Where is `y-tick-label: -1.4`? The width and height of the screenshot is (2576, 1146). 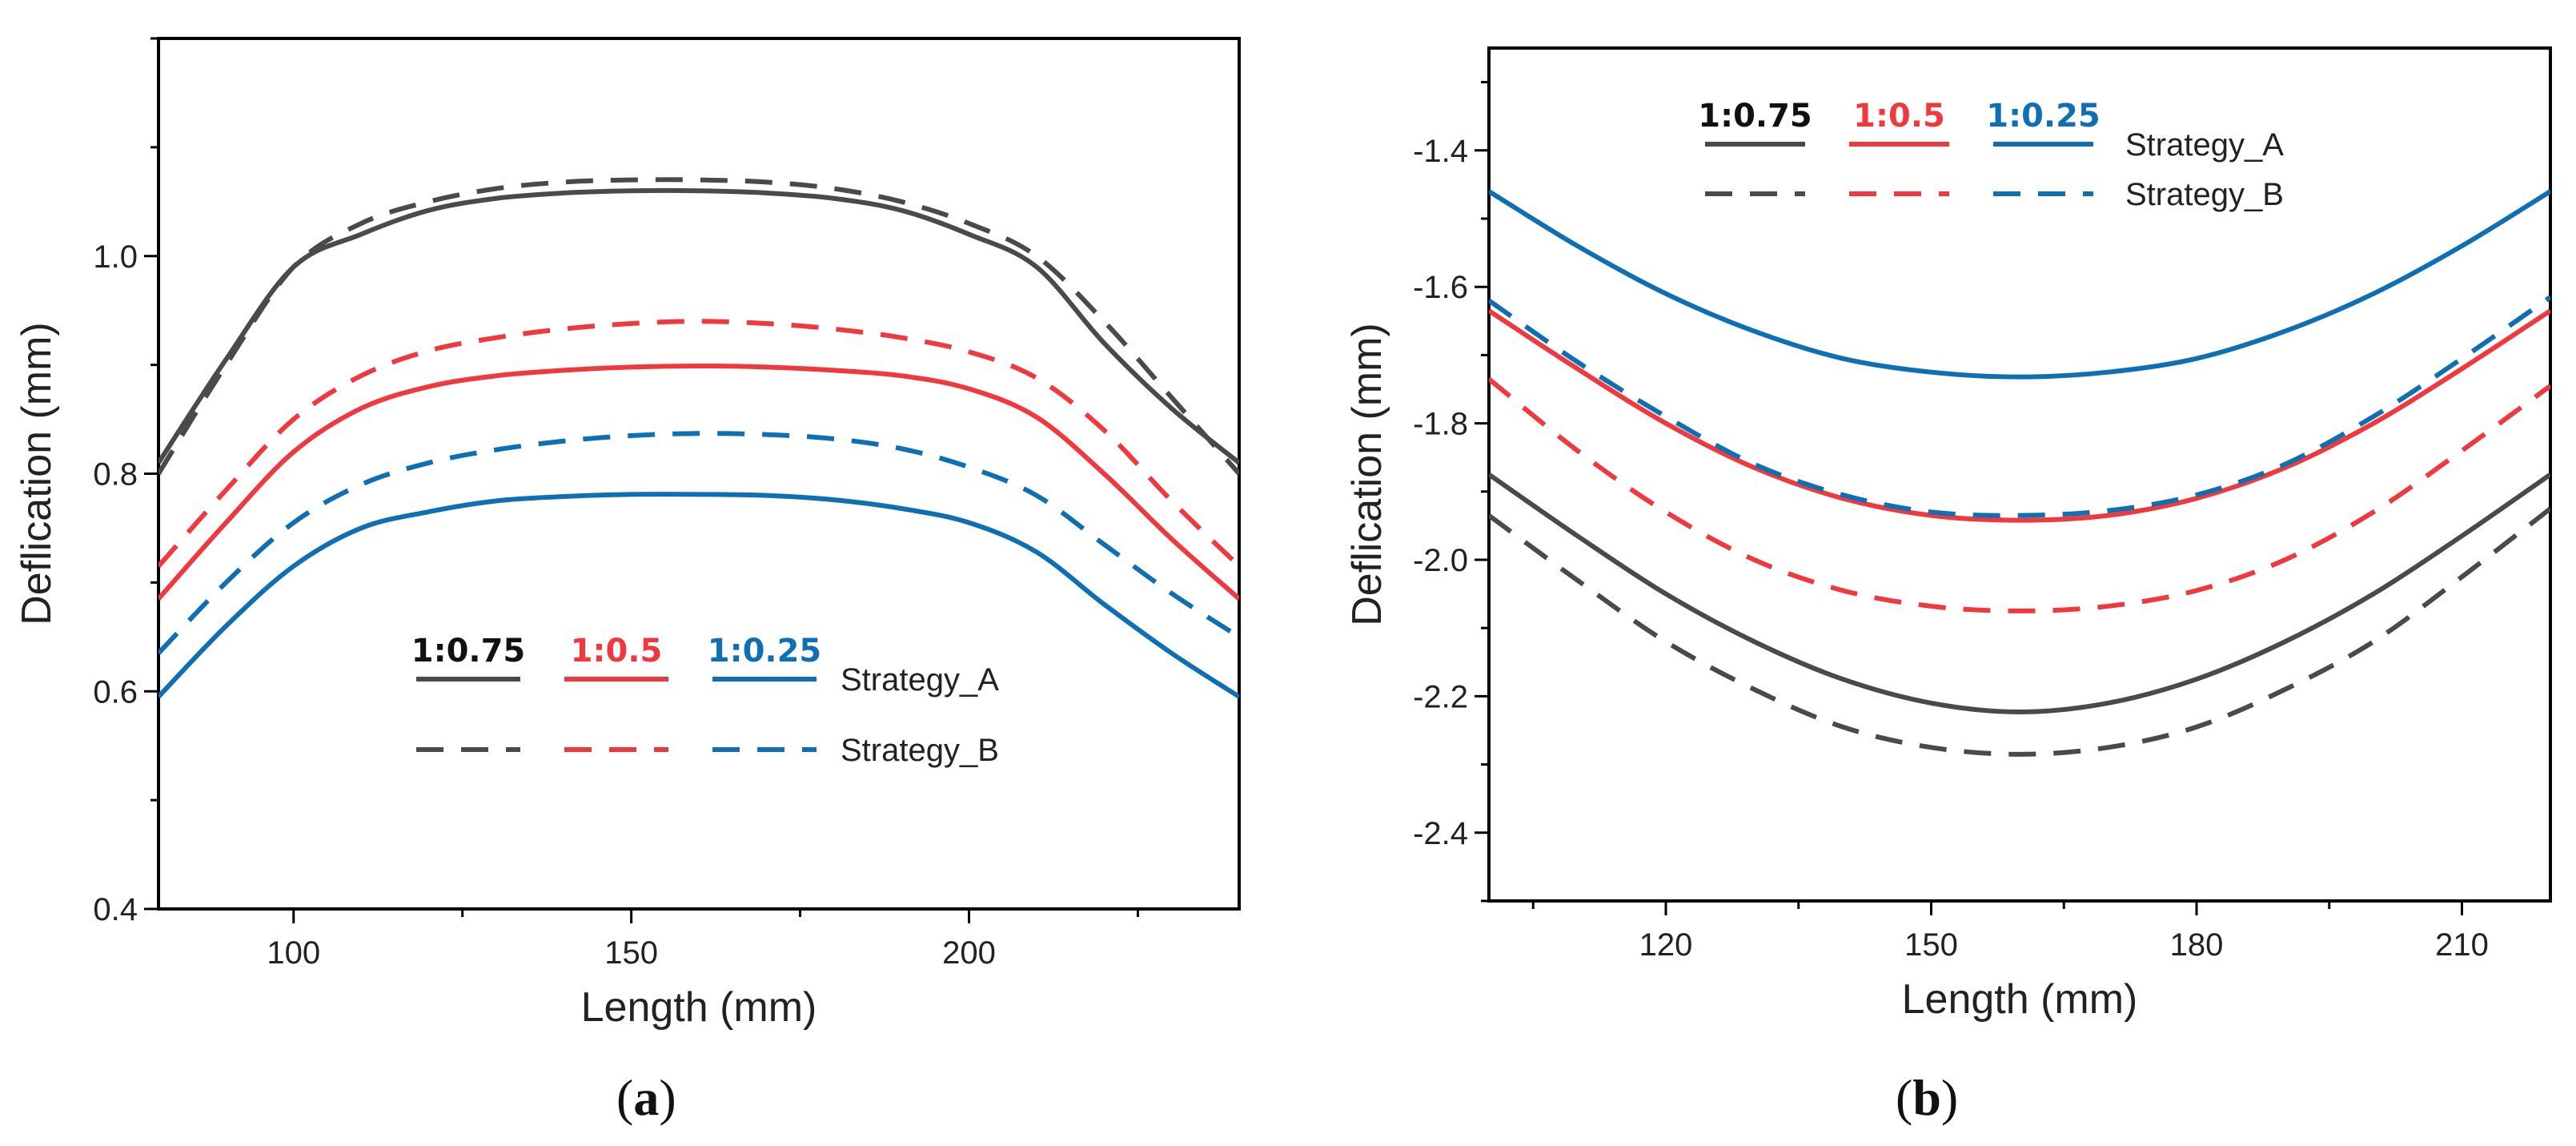 y-tick-label: -1.4 is located at coordinates (1440, 151).